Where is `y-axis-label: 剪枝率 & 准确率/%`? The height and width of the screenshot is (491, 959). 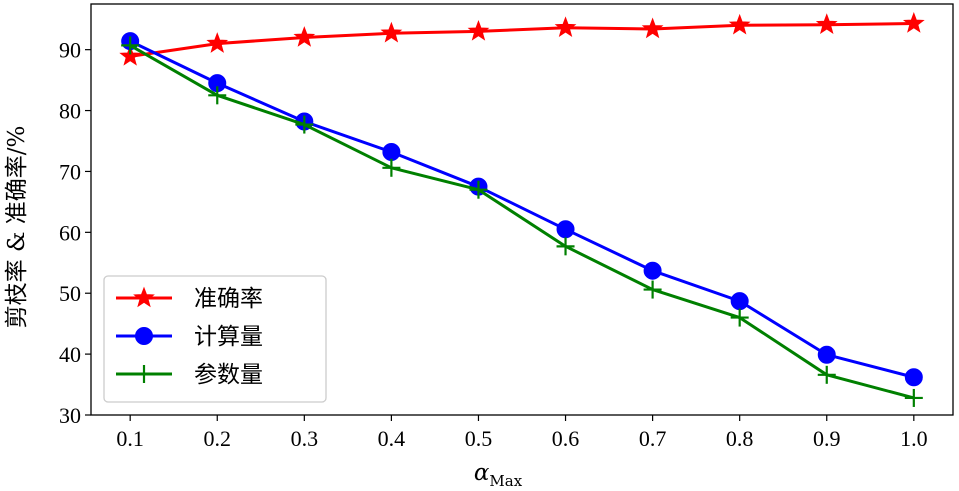
y-axis-label: 剪枝率 & 准确率/% is located at coordinates (17, 227).